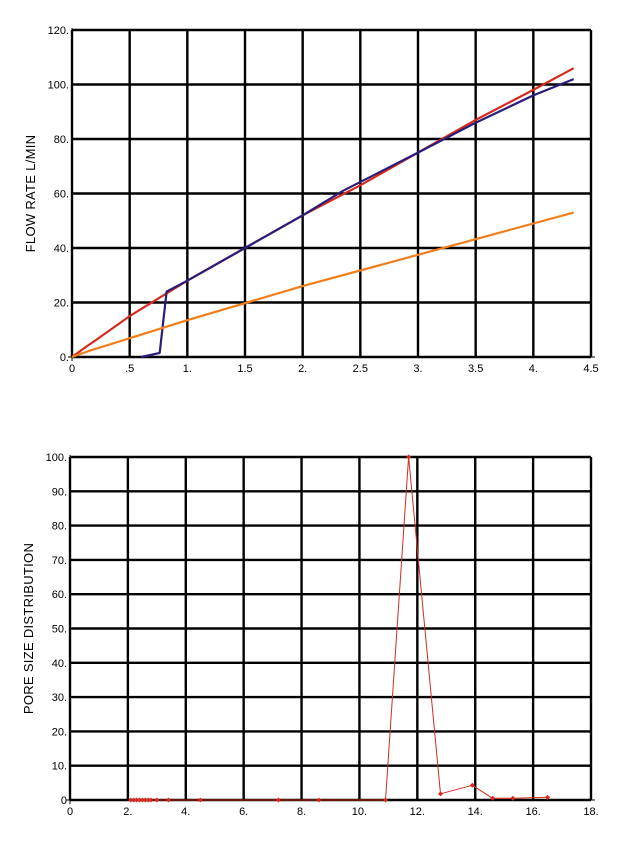 The height and width of the screenshot is (845, 622). What do you see at coordinates (59, 698) in the screenshot?
I see `y-tick-label: 30.` at bounding box center [59, 698].